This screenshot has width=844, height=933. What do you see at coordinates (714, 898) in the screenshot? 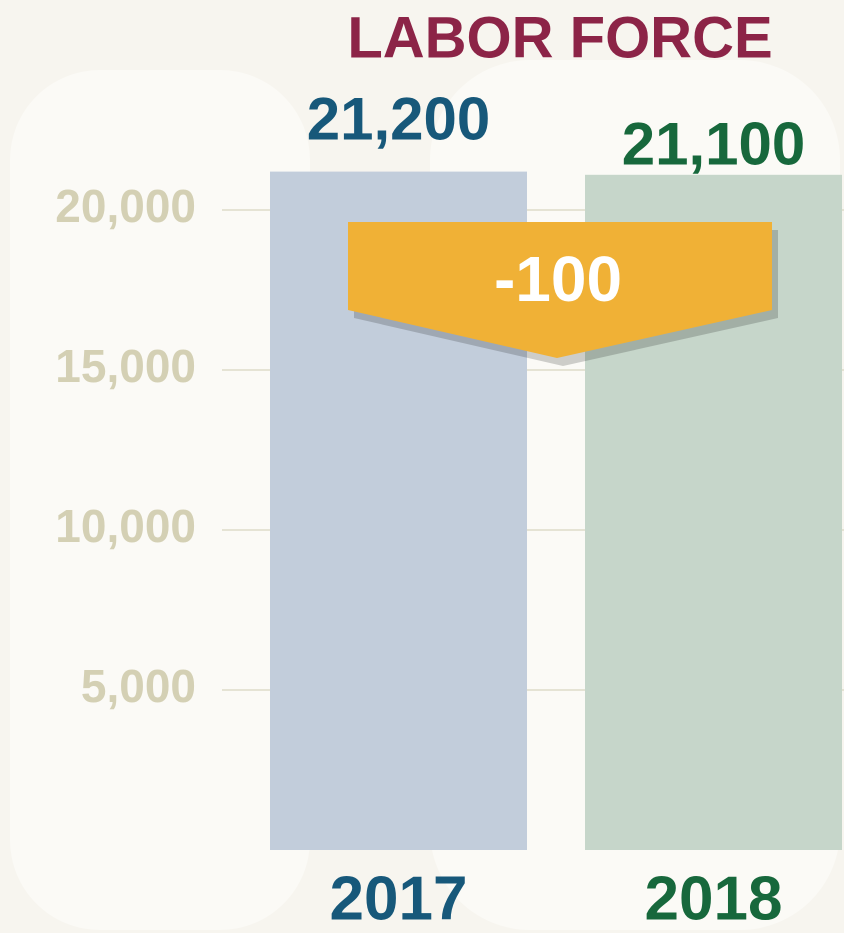
I see `x-tick-label: 2018` at bounding box center [714, 898].